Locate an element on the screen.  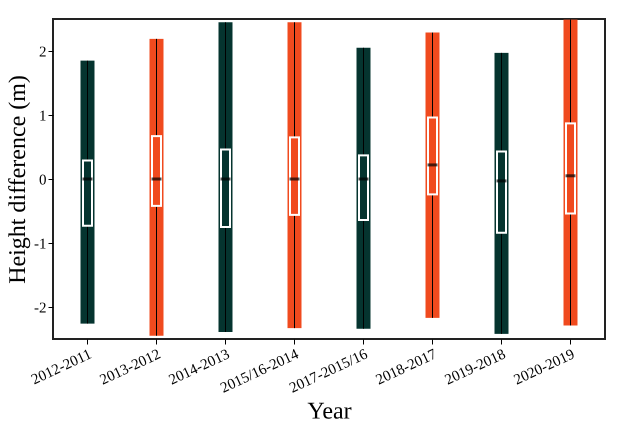
y-tick-label: -1 is located at coordinates (40, 244).